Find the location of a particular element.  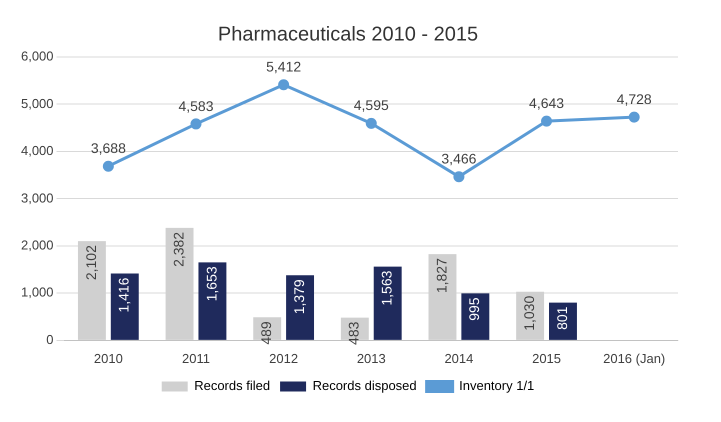

data-label: 5,412 is located at coordinates (284, 66).